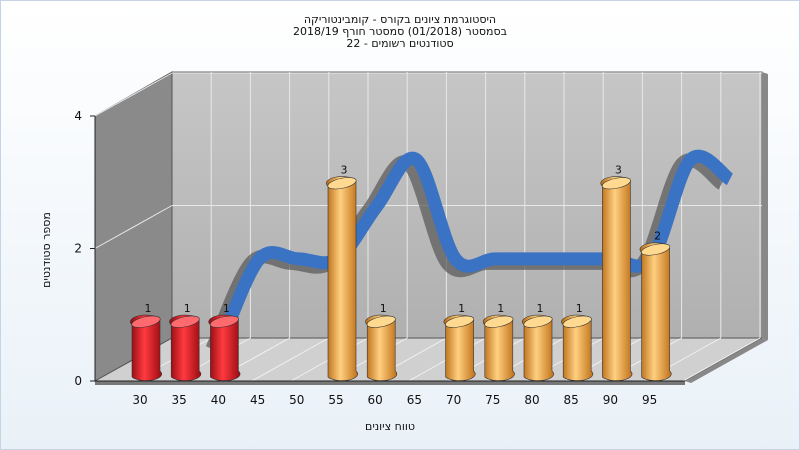  Describe the element at coordinates (257, 400) in the screenshot. I see `x-tick-label: 45` at that location.